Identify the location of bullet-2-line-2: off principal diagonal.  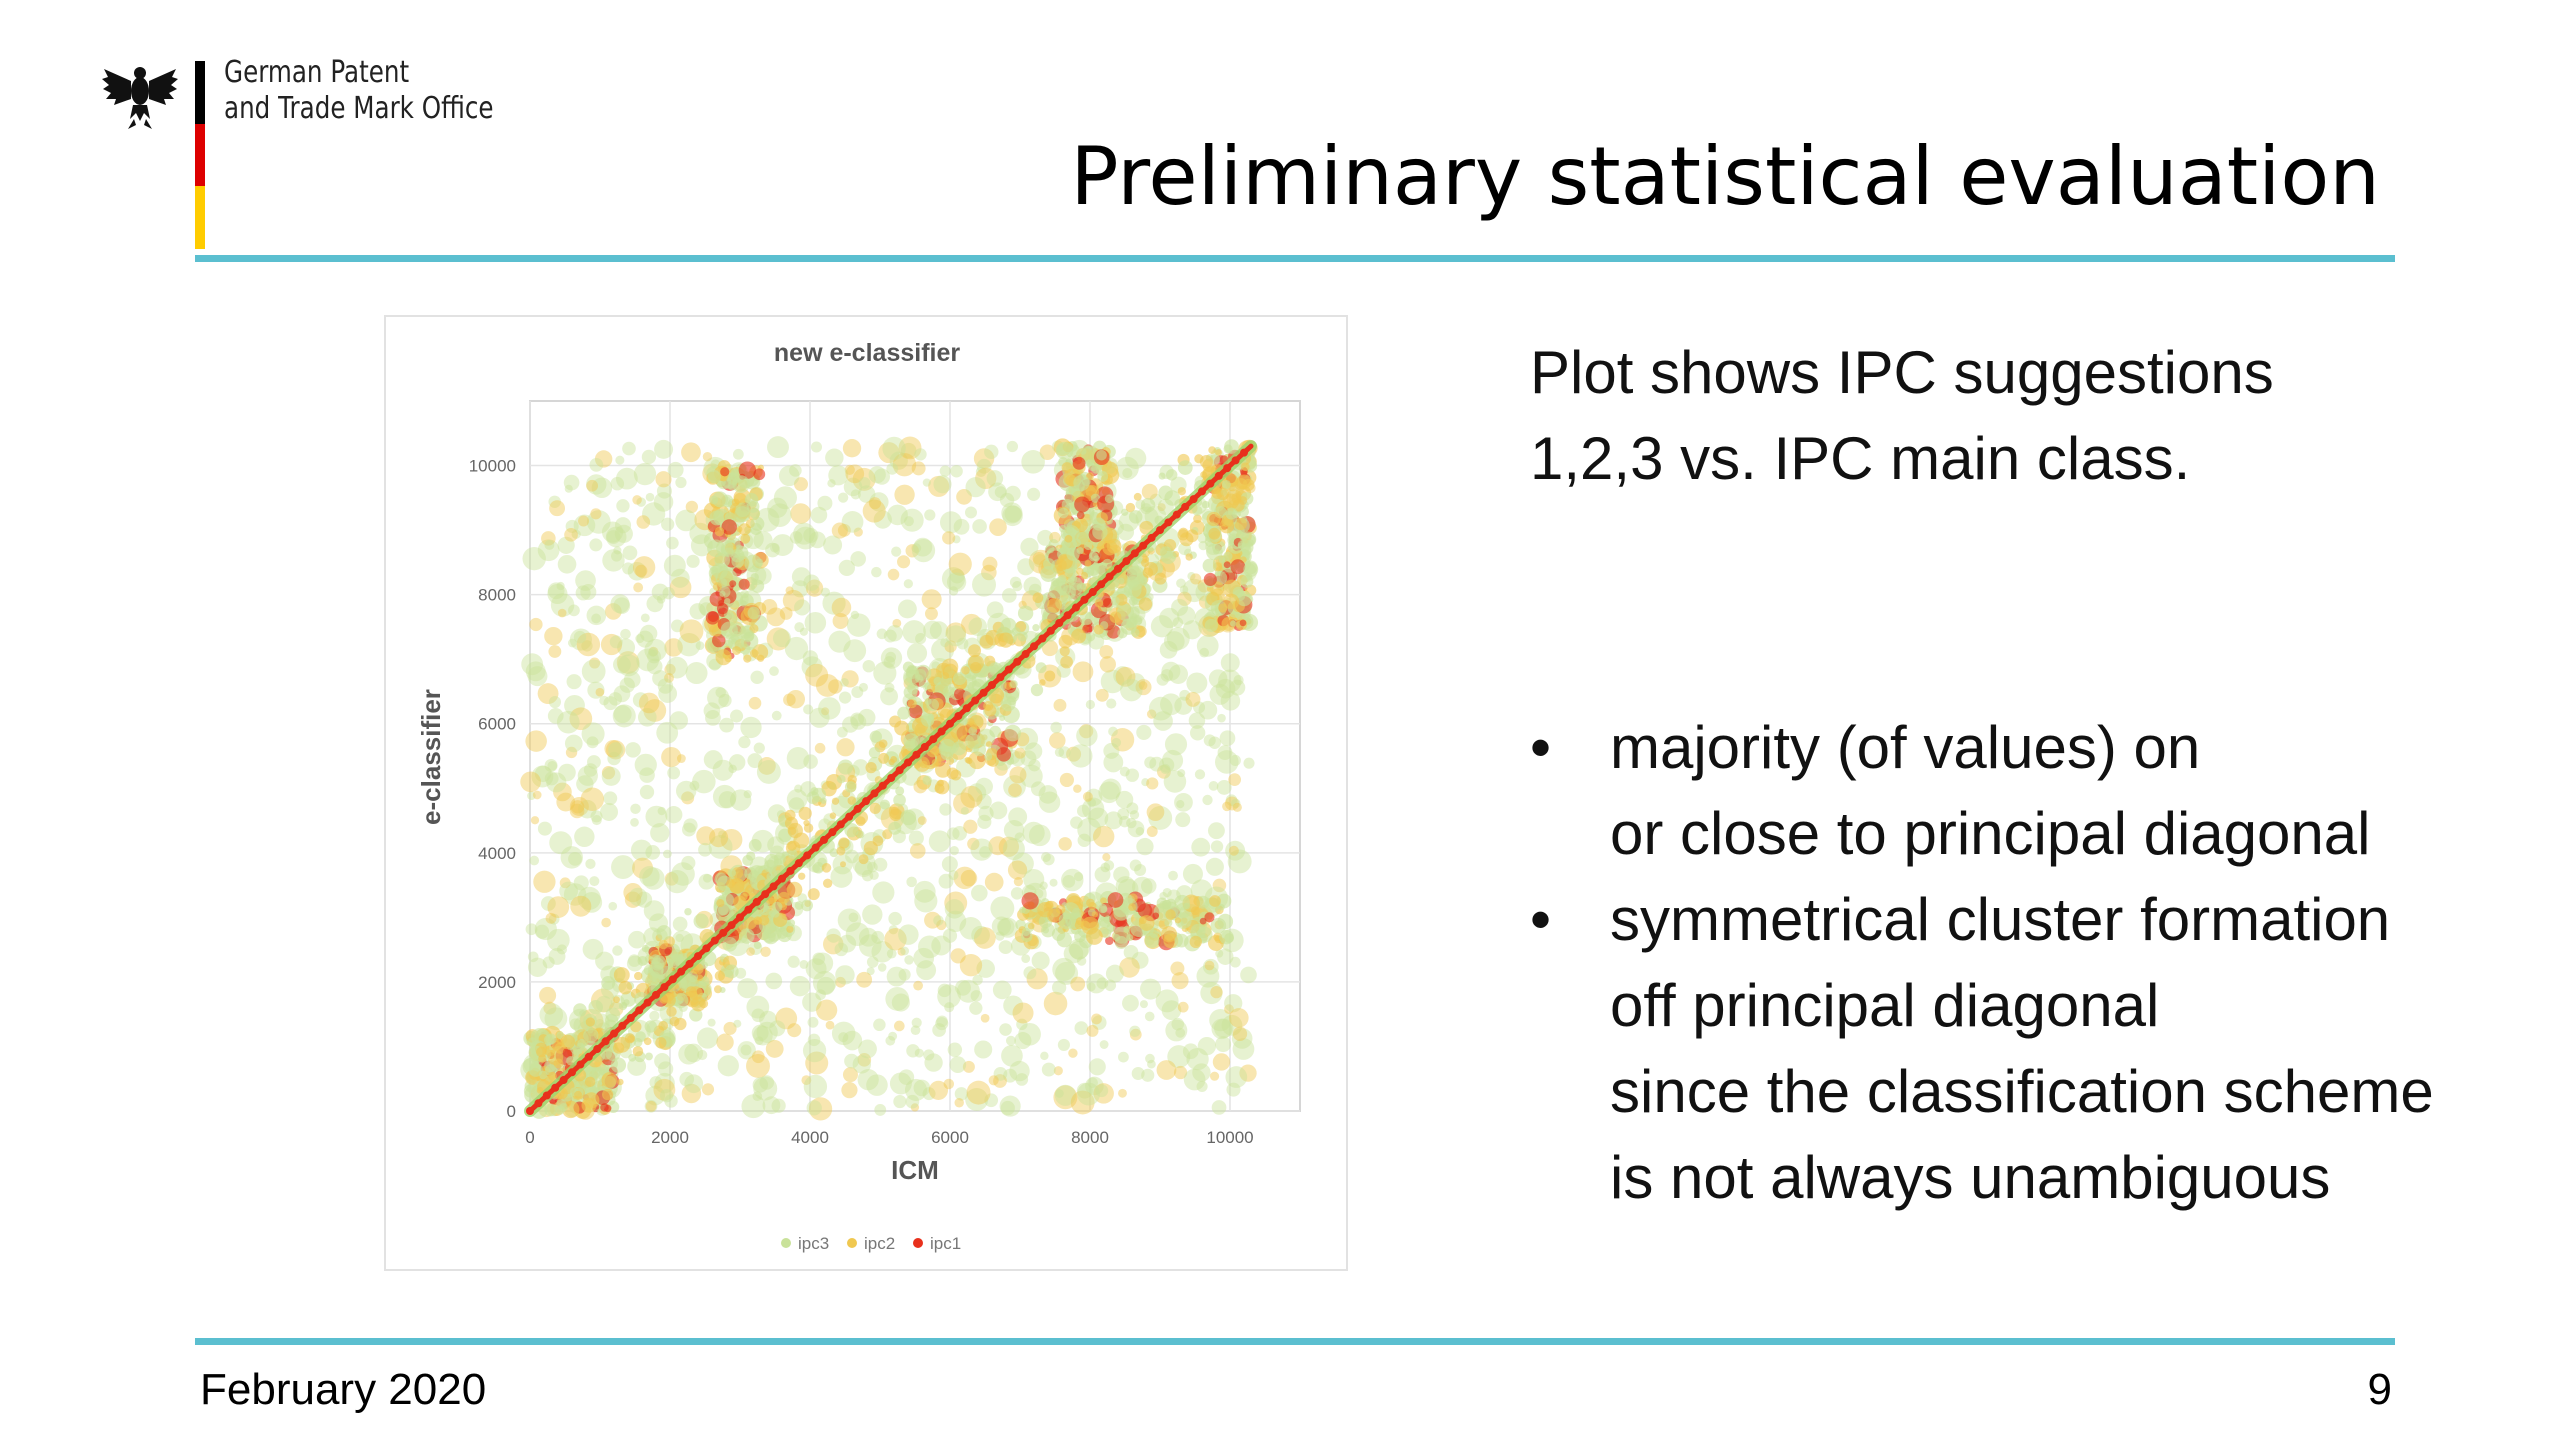
(1885, 1005).